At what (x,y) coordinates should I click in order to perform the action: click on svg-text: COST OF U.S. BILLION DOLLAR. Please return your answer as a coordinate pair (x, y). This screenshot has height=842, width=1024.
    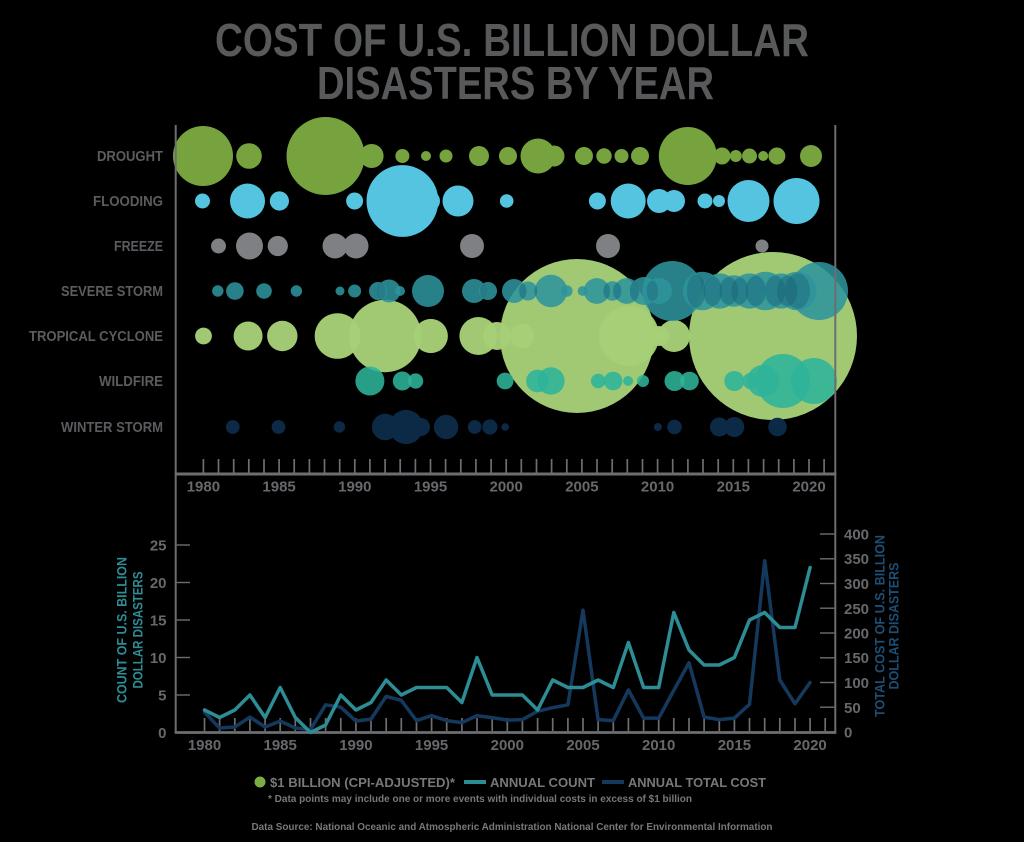
    Looking at the image, I should click on (512, 40).